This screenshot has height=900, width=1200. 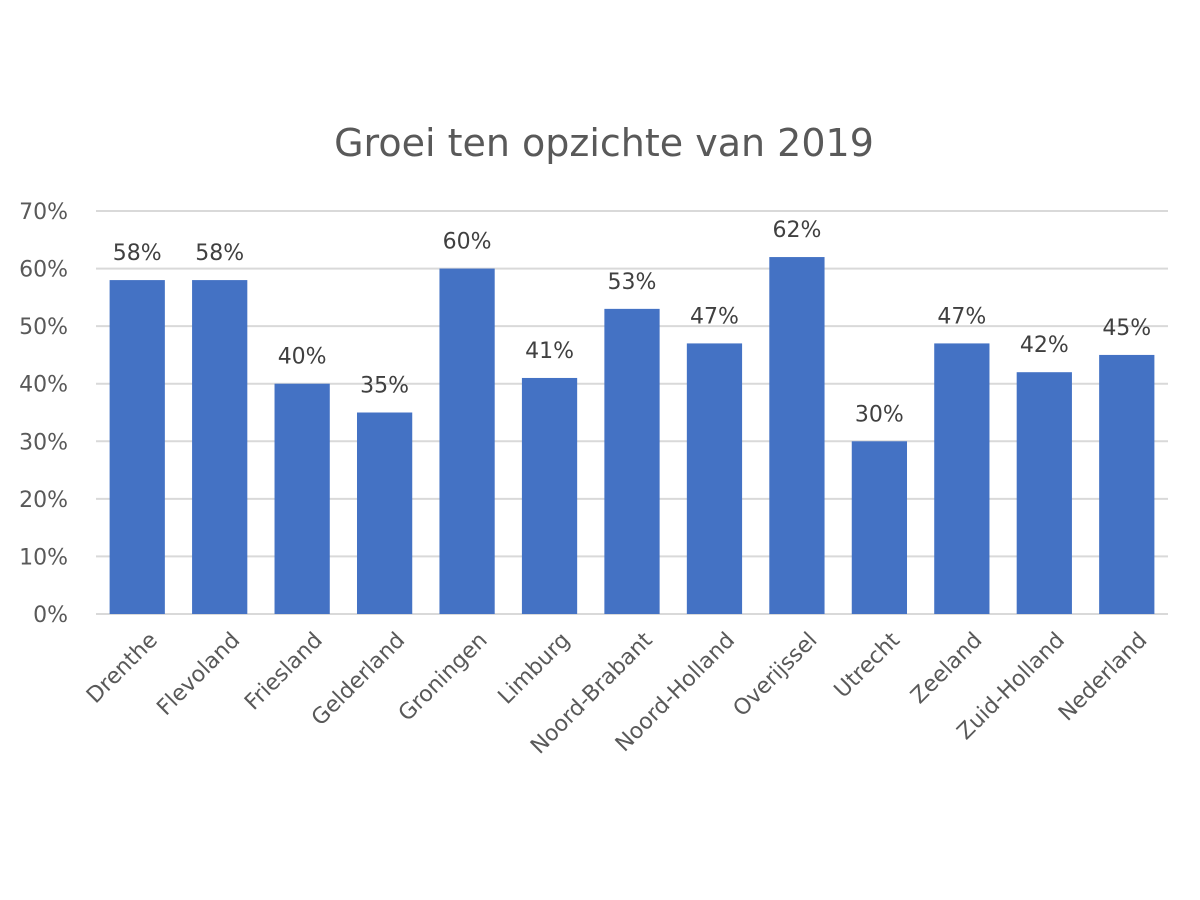 I want to click on y-tick-label: 50%, so click(x=43, y=327).